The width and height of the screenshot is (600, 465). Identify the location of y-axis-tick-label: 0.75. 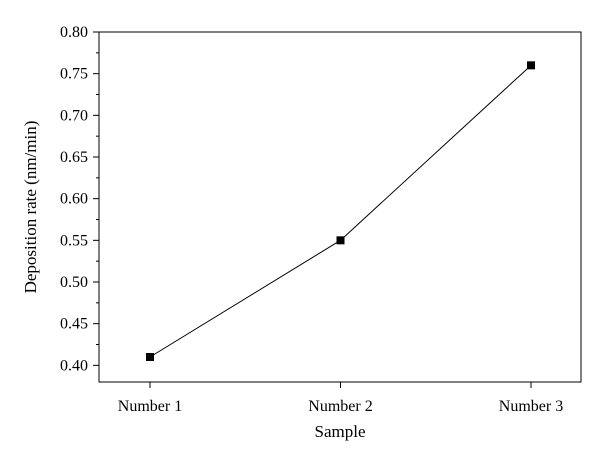
(74, 74).